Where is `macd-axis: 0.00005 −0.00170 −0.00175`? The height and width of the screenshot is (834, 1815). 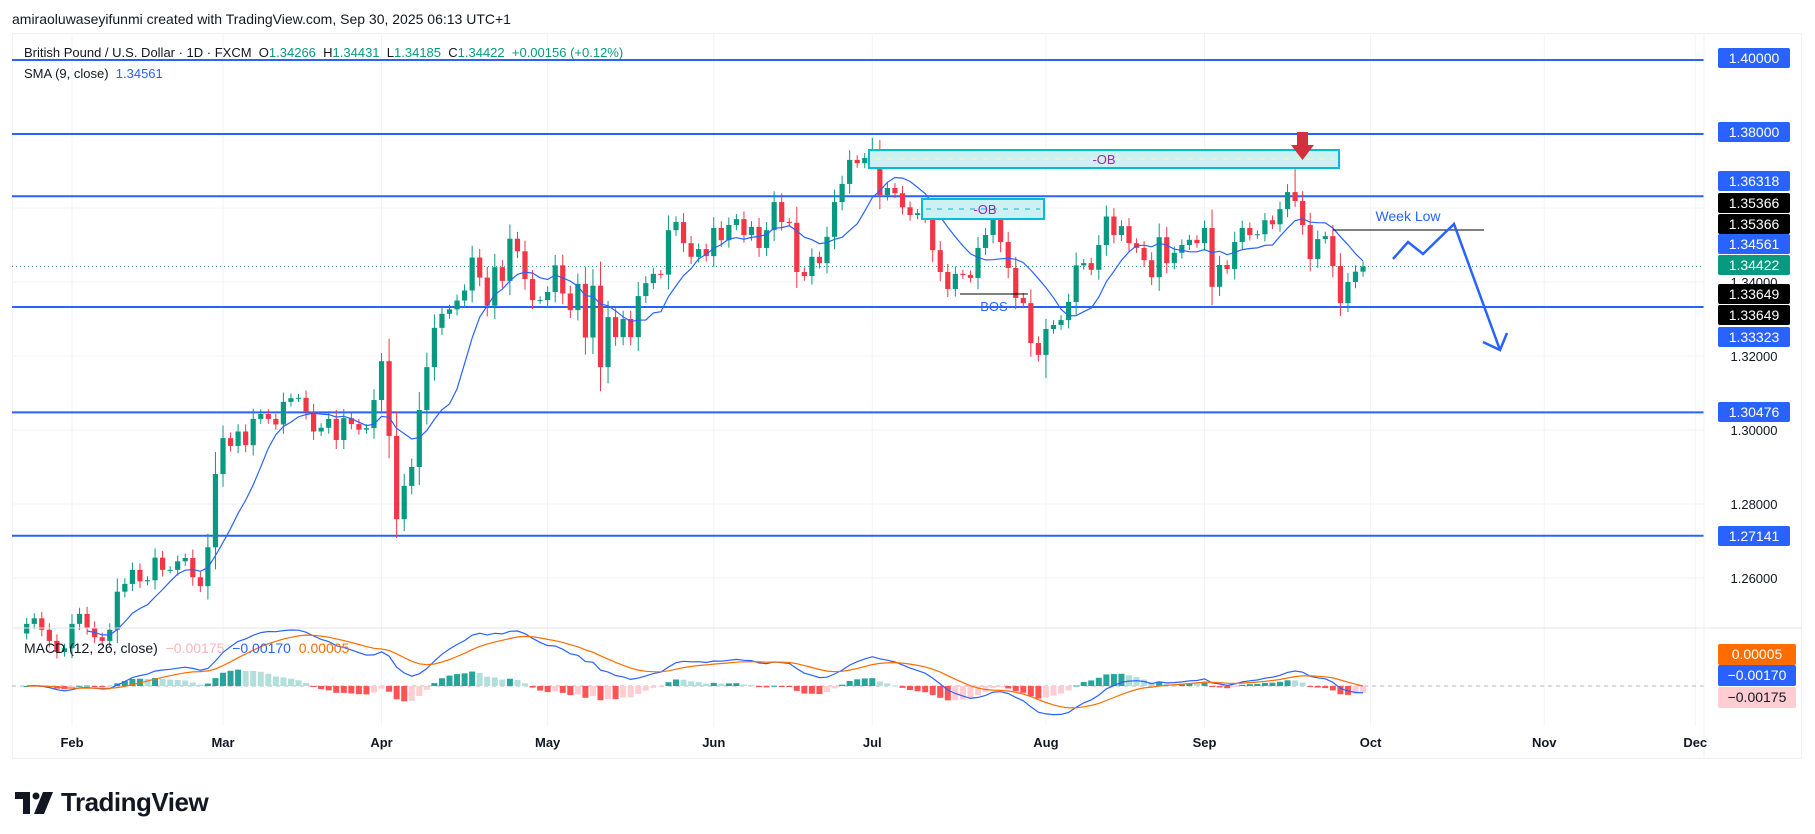
macd-axis: 0.00005 −0.00170 −0.00175 is located at coordinates (1757, 676).